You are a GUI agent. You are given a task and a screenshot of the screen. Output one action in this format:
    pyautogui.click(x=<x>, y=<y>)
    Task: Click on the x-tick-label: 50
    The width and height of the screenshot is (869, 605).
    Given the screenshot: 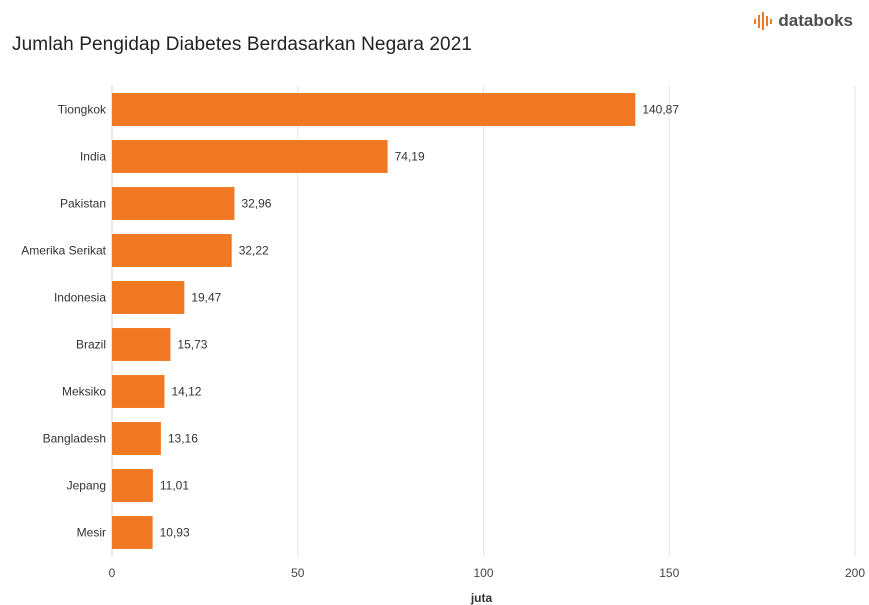 What is the action you would take?
    pyautogui.click(x=298, y=573)
    